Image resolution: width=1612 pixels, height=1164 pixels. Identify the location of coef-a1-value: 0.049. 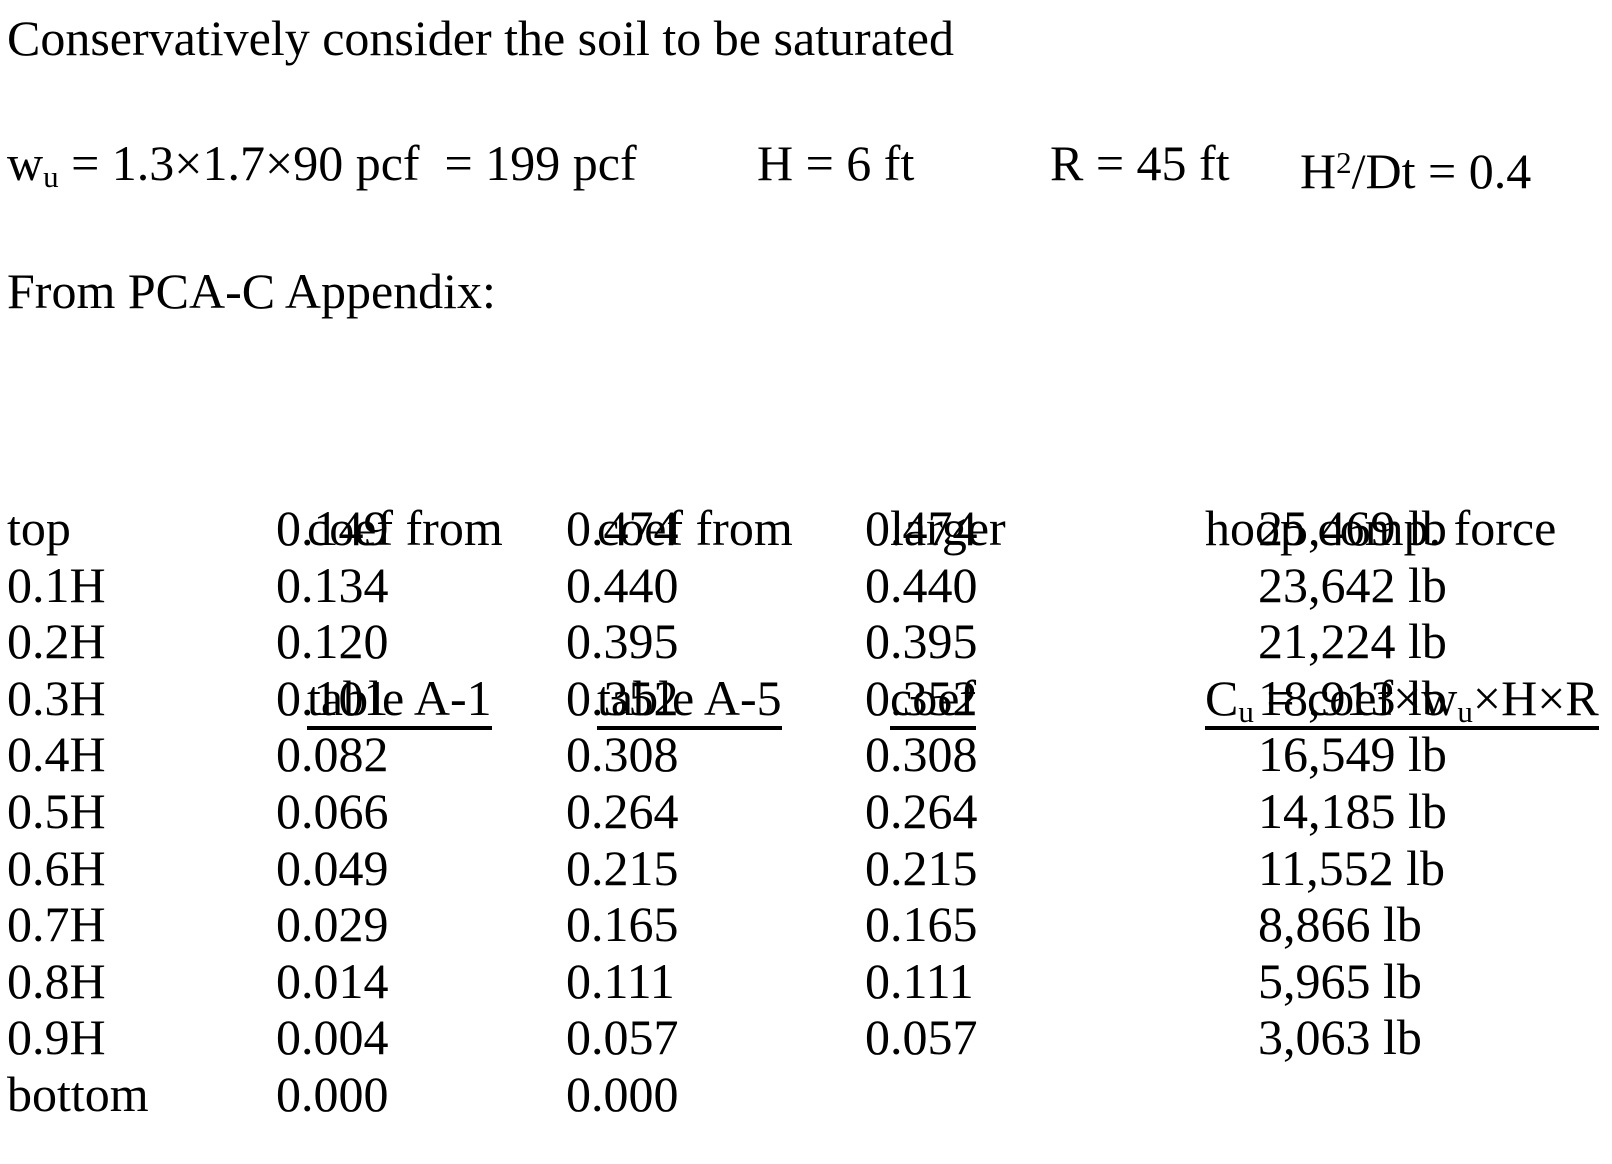
(332, 867).